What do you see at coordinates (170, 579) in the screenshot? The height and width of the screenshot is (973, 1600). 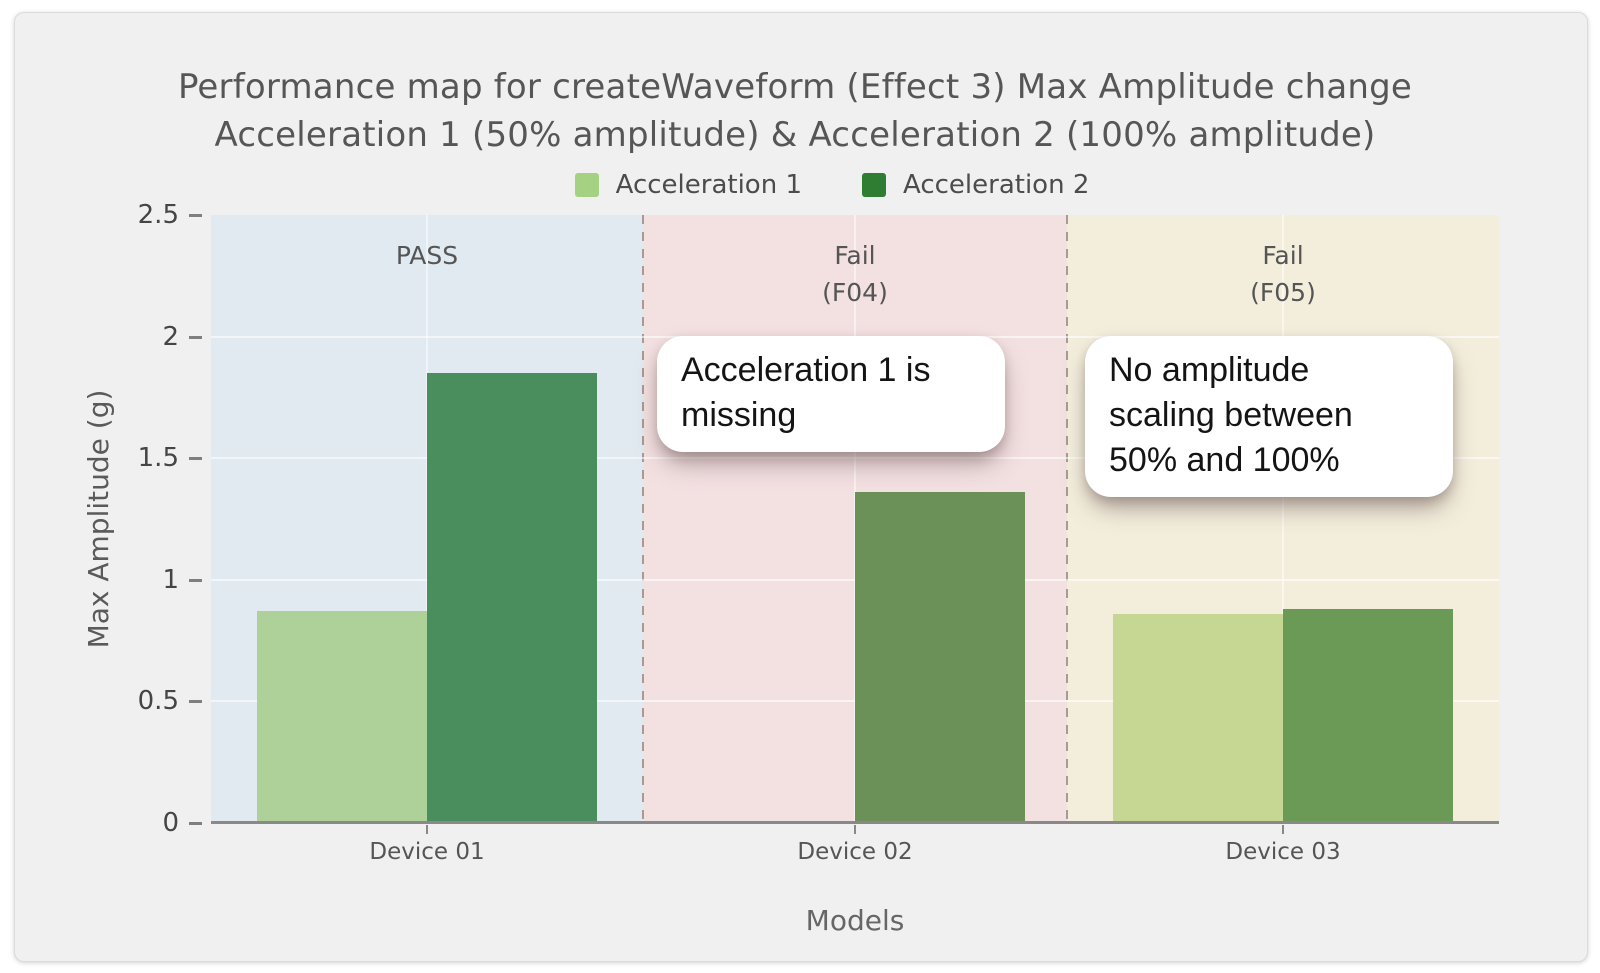 I see `y-axis-tick-label: 1` at bounding box center [170, 579].